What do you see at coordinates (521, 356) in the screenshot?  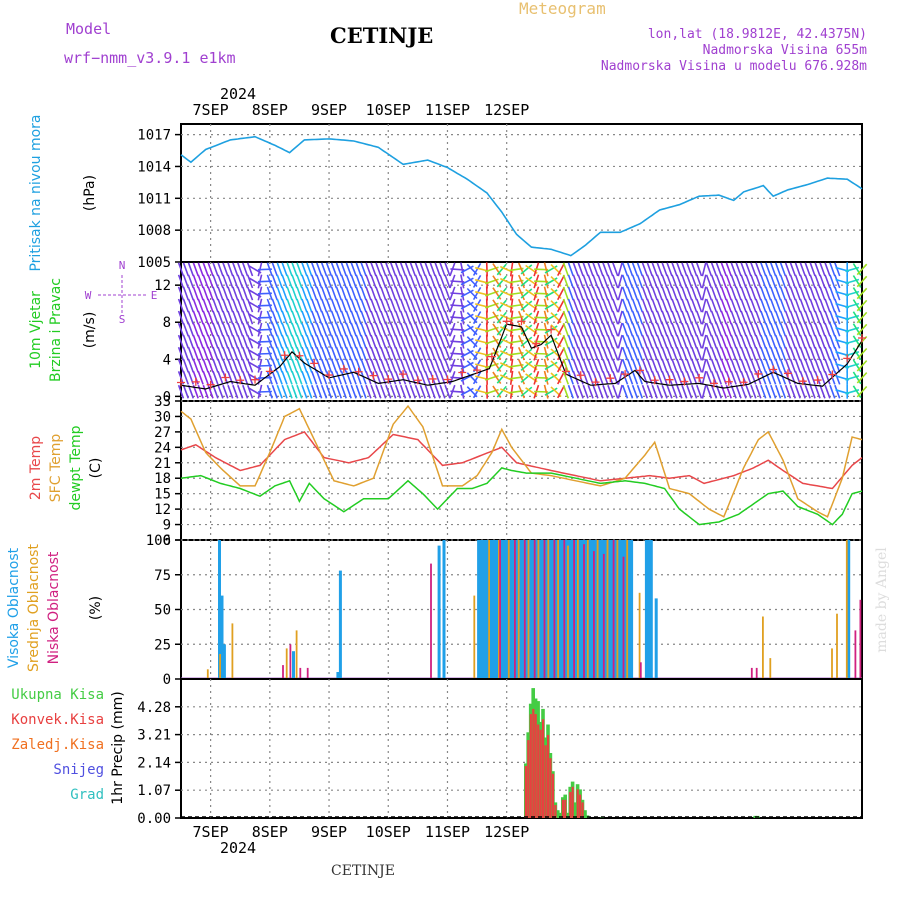 I see `wind-speed-line` at bounding box center [521, 356].